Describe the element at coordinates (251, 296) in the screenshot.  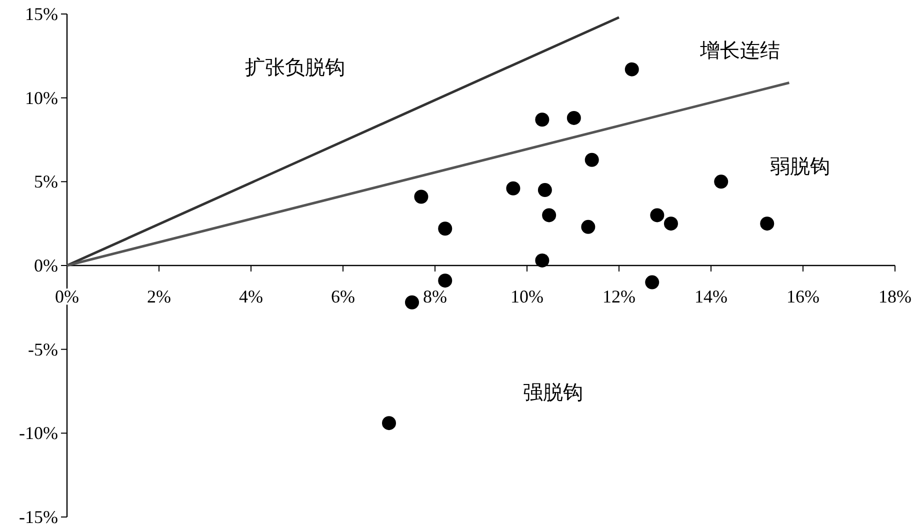
I see `x-tick-label: 4%` at that location.